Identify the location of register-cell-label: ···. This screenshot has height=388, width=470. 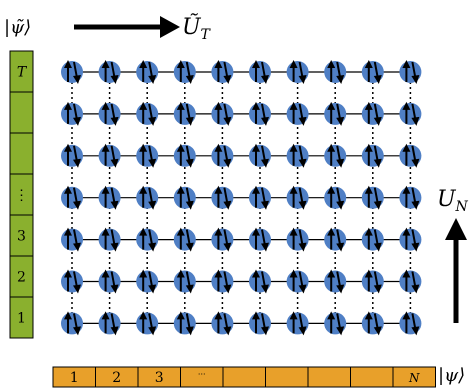
(202, 374).